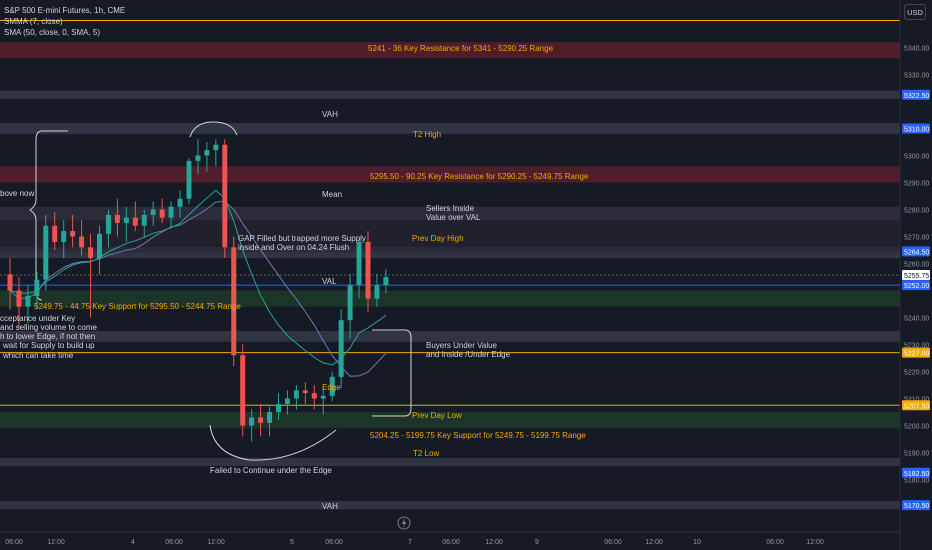 The width and height of the screenshot is (932, 550). I want to click on lightning-icon, so click(404, 523).